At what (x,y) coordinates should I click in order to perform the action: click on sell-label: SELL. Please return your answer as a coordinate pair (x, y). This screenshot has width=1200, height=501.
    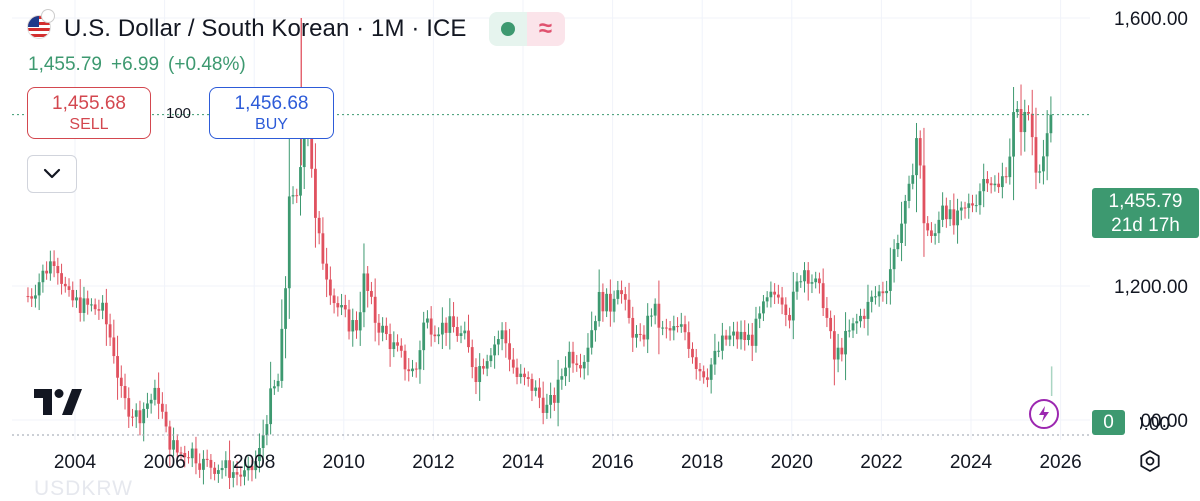
    Looking at the image, I should click on (89, 124).